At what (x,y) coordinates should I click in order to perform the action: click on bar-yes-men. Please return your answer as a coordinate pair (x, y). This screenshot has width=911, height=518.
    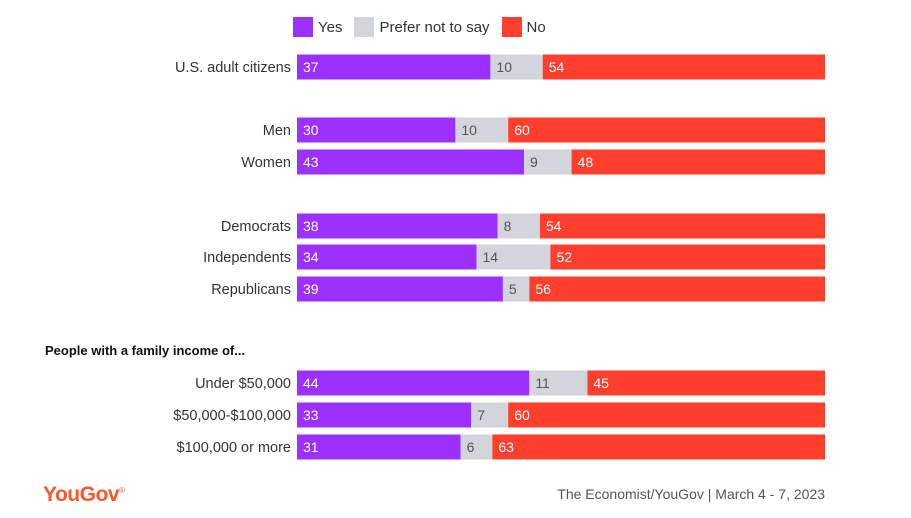
    Looking at the image, I should click on (376, 130).